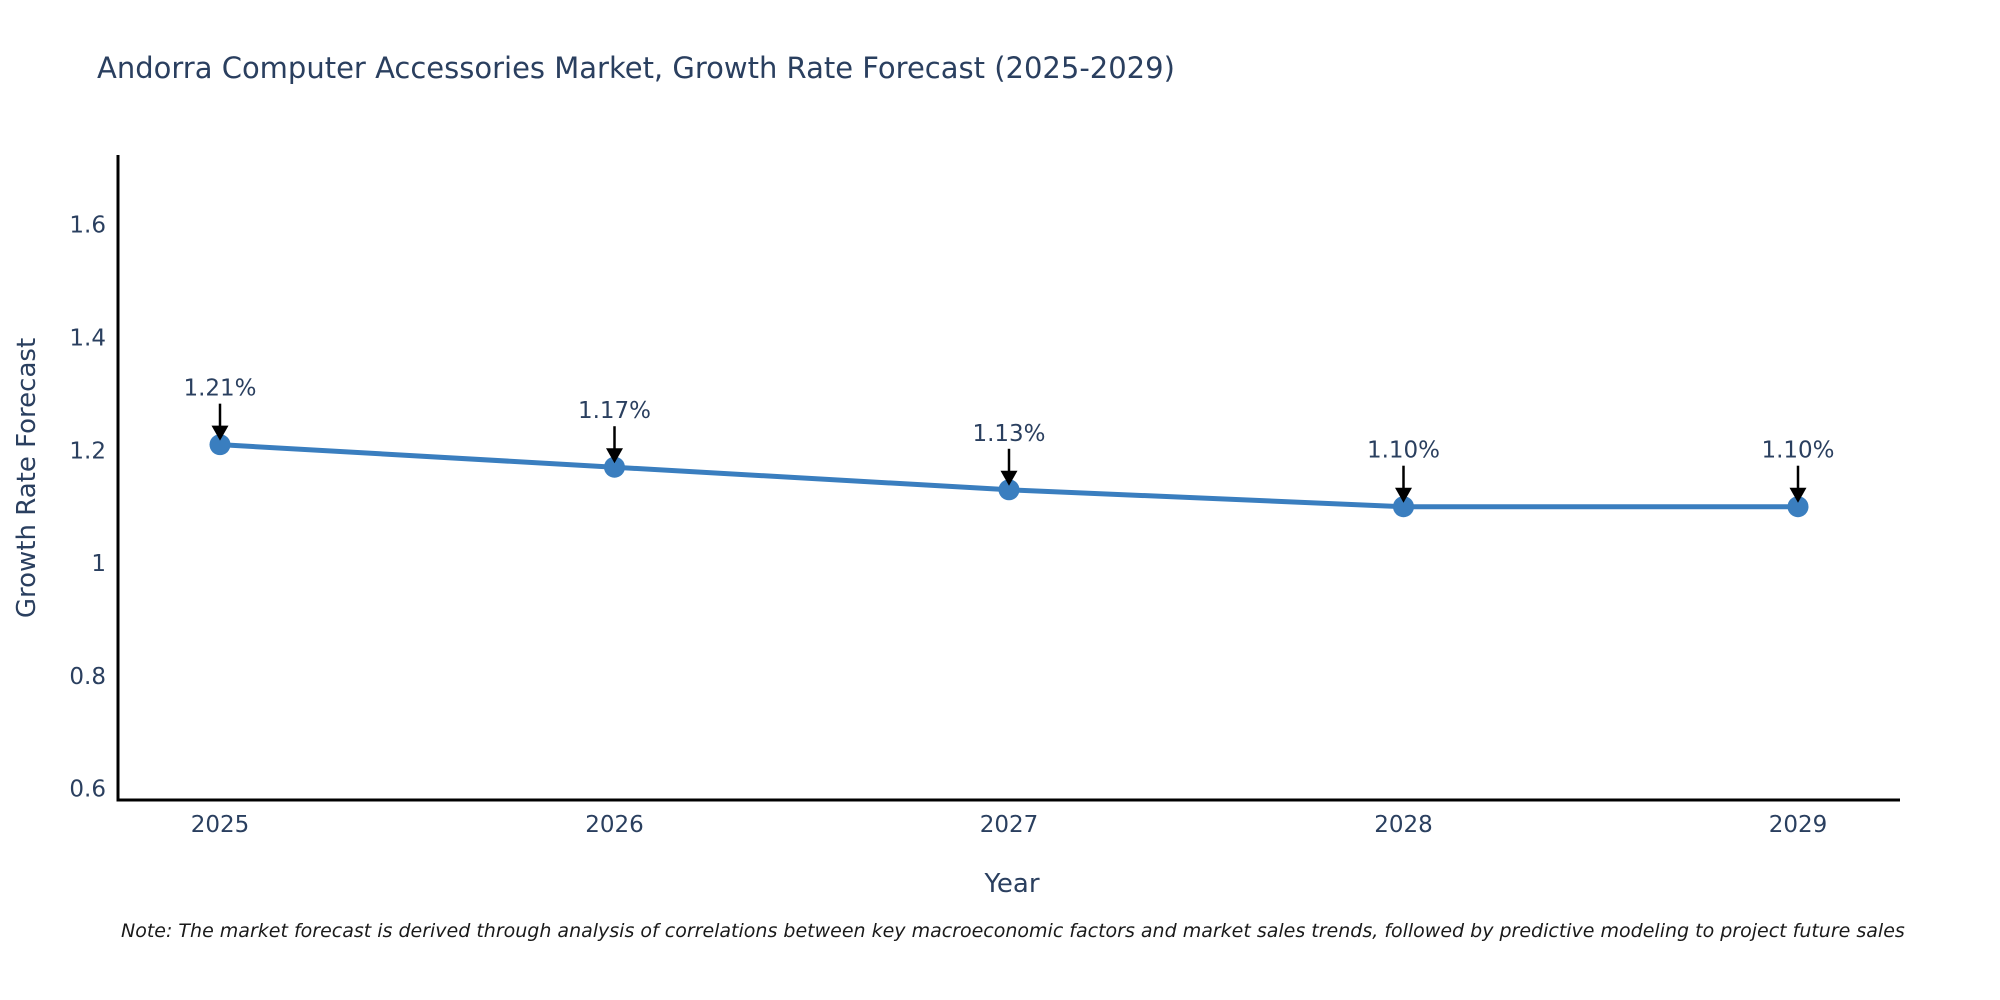  I want to click on y-tick-label: 1.2, so click(87, 451).